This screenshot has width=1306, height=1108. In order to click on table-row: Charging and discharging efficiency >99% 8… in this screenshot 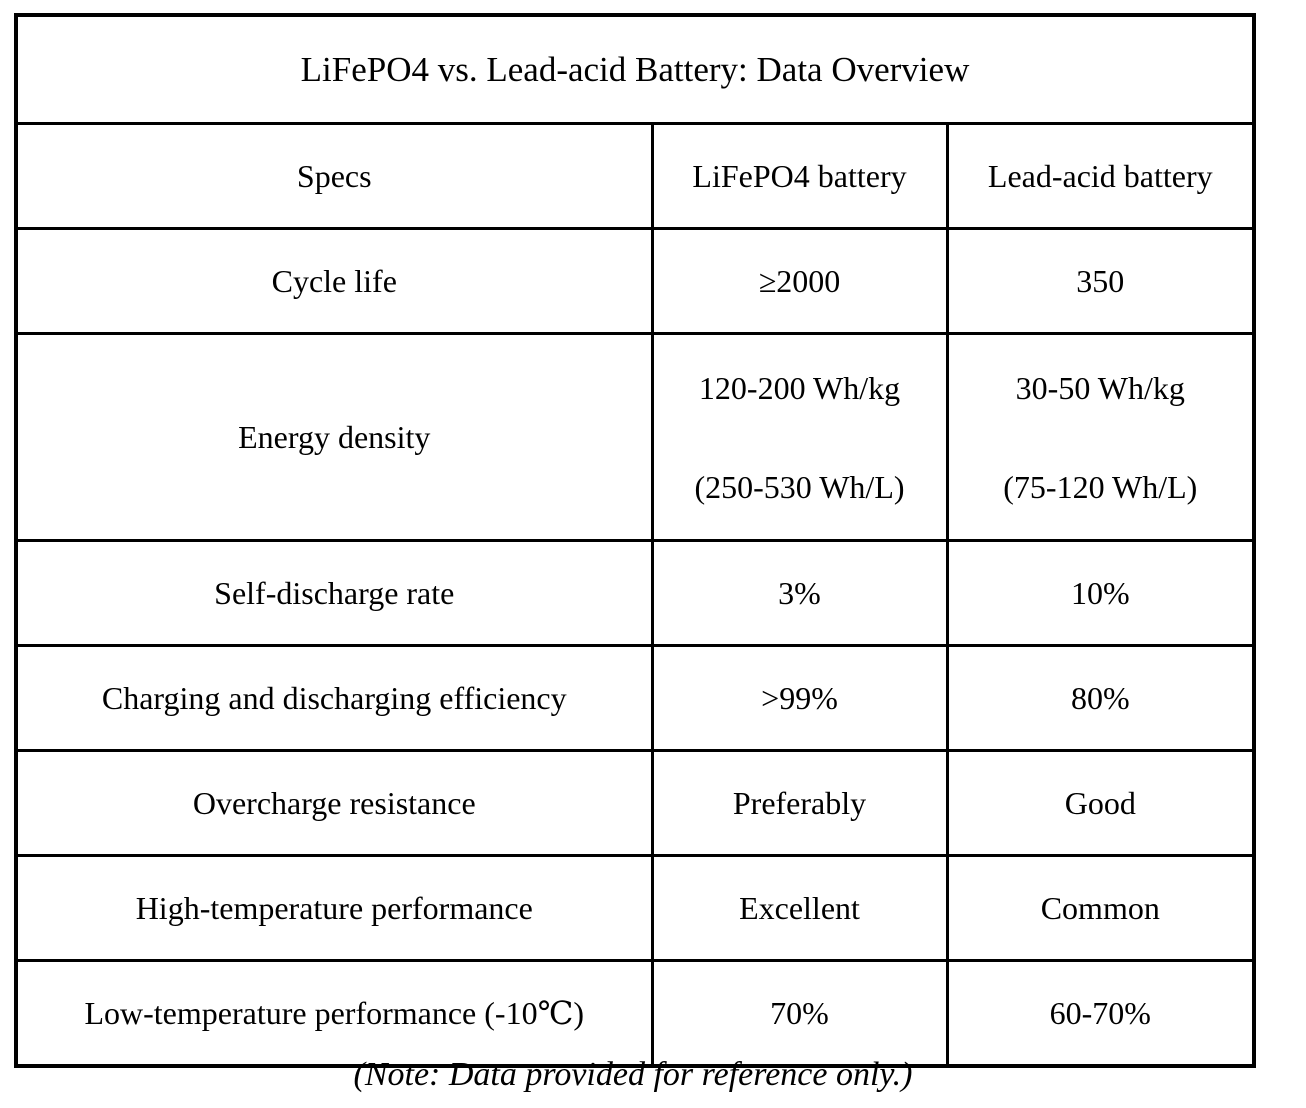, I will do `click(635, 698)`.